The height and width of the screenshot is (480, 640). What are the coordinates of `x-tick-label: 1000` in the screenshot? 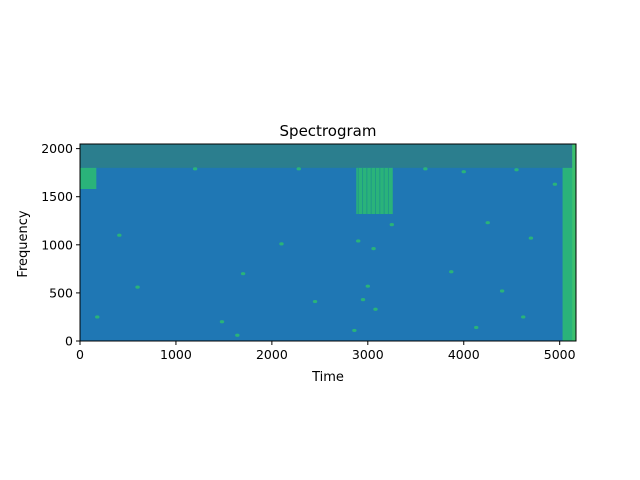 It's located at (176, 354).